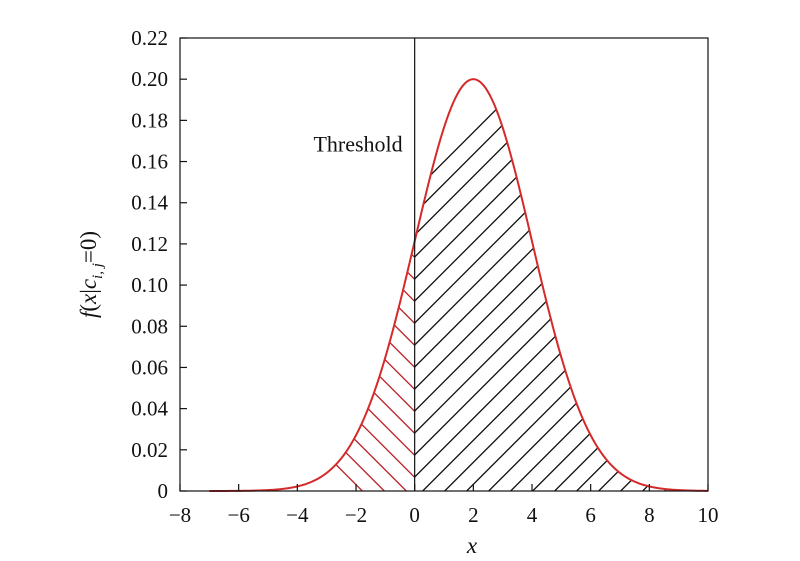 The height and width of the screenshot is (561, 800). I want to click on y-title-c: c, so click(88, 284).